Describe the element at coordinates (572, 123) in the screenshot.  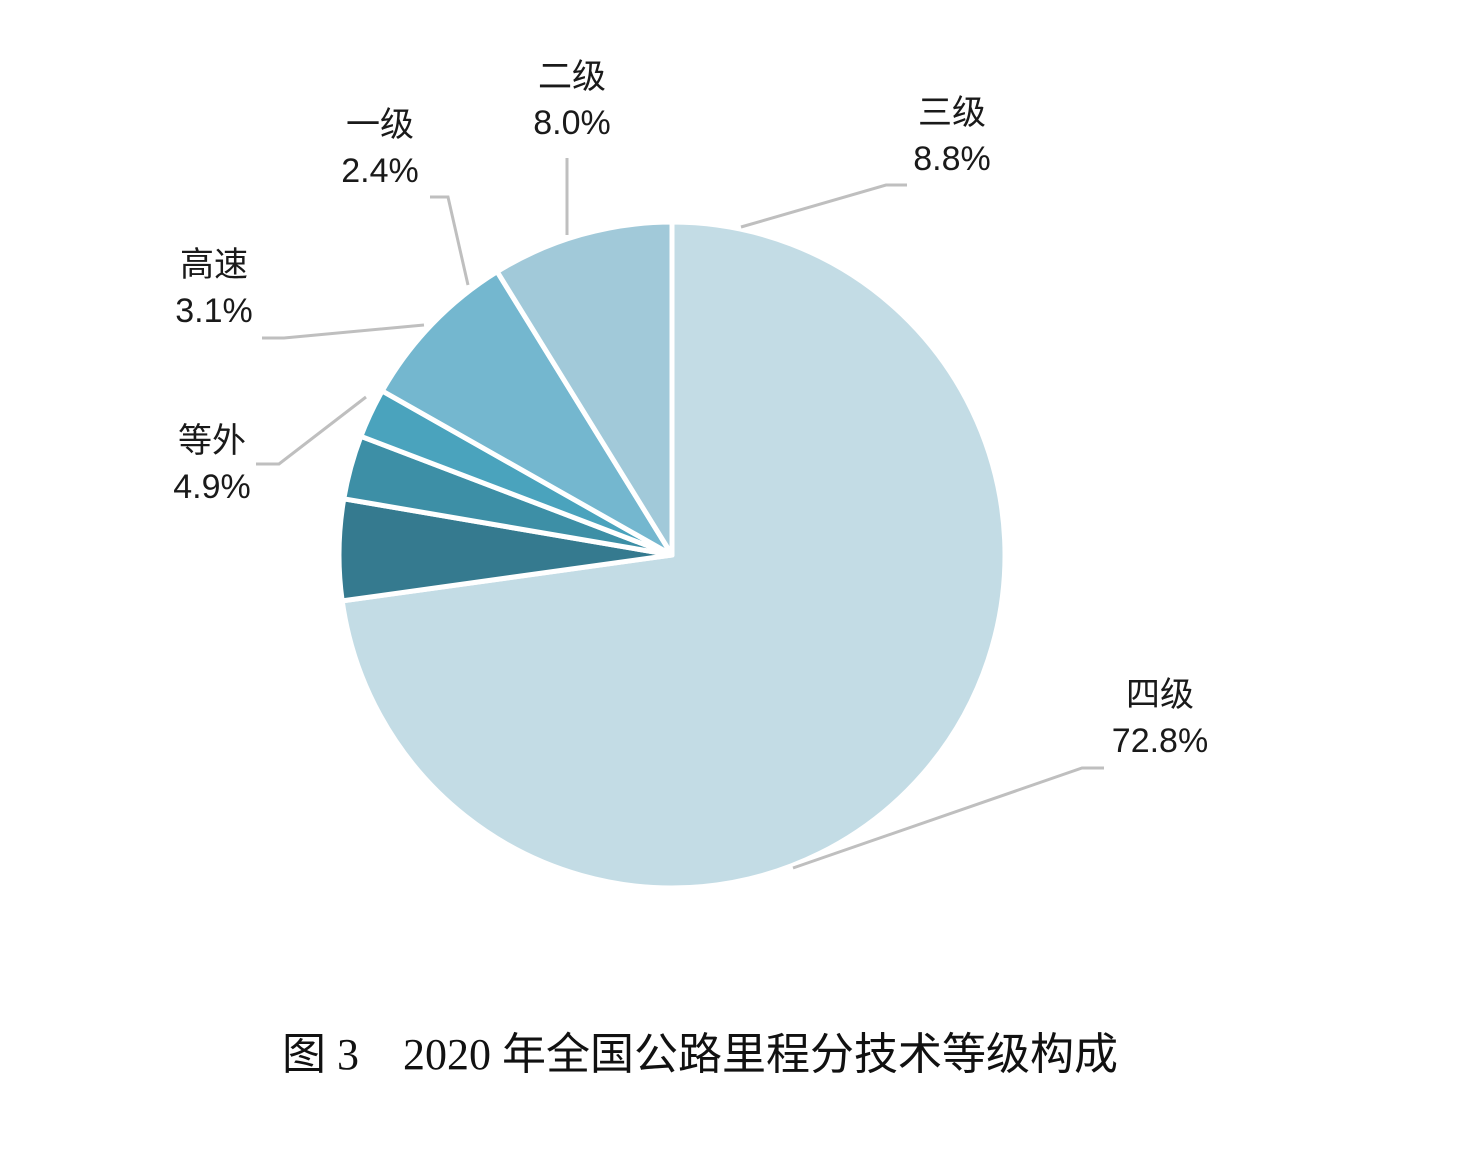
I see `slice-value-label-5: 8.0%` at that location.